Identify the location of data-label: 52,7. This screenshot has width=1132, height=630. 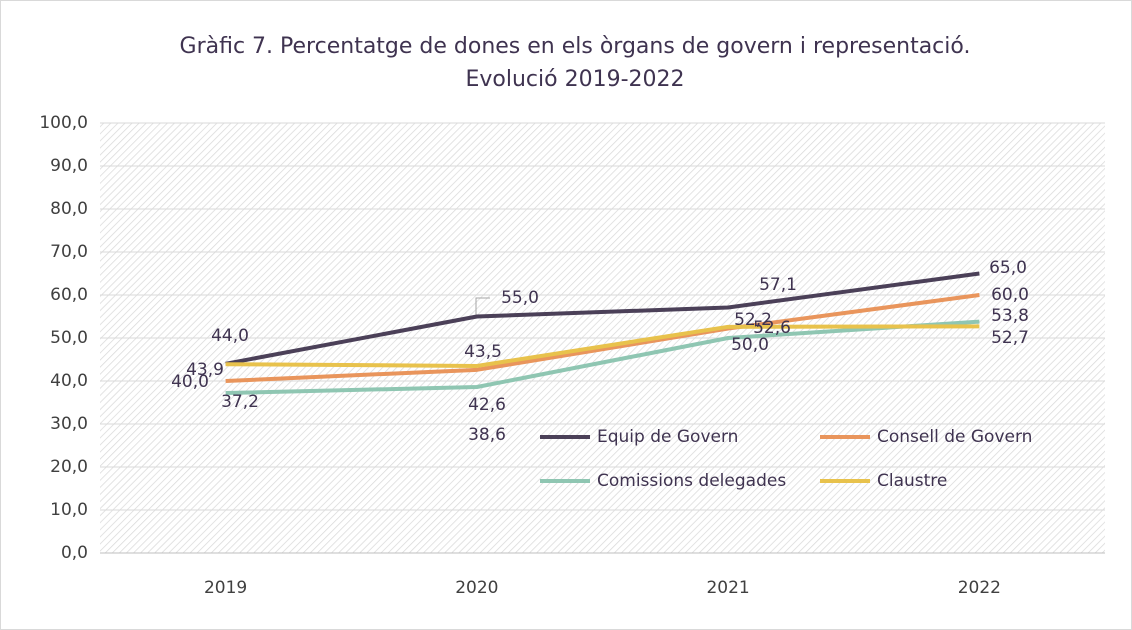
(1010, 338).